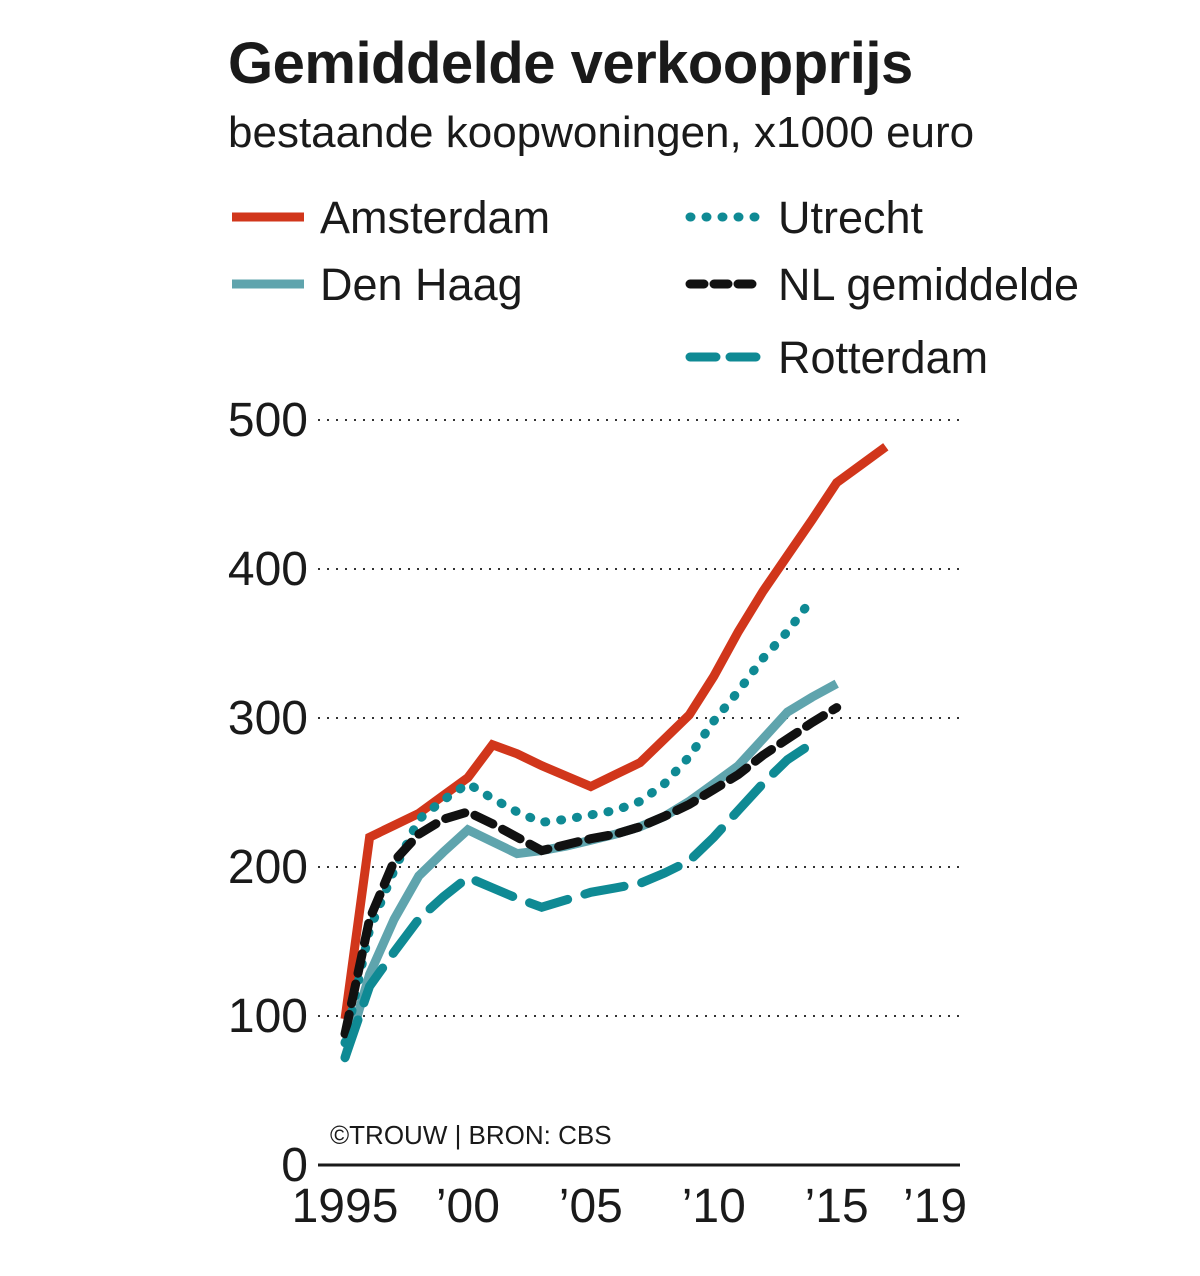 This screenshot has width=1200, height=1276. I want to click on source-credit: ©TROUW | BRON: CBS, so click(471, 1135).